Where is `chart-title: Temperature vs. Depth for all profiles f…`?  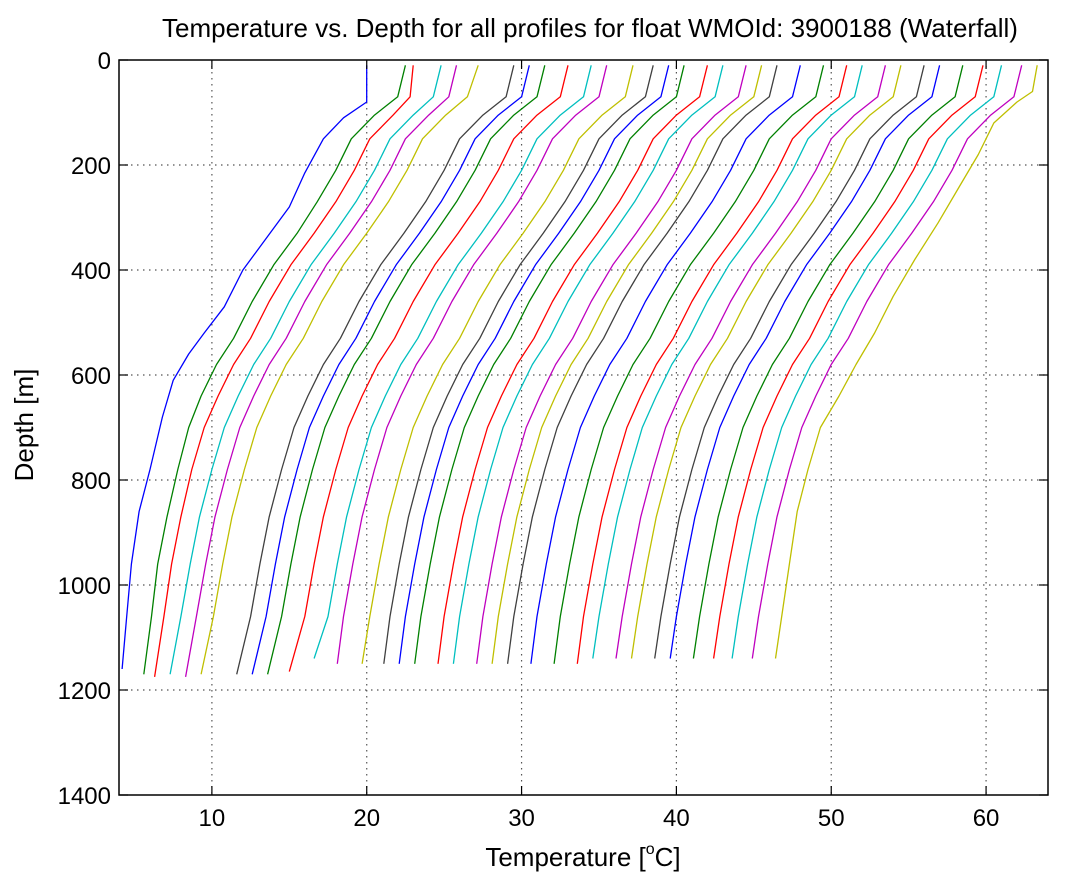
chart-title: Temperature vs. Depth for all profiles f… is located at coordinates (590, 28).